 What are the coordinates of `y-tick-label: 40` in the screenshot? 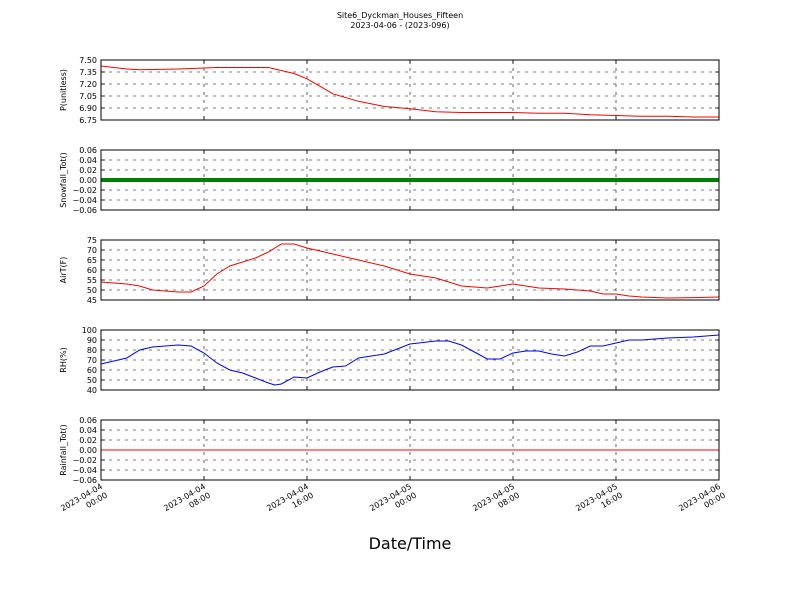 It's located at (92, 390).